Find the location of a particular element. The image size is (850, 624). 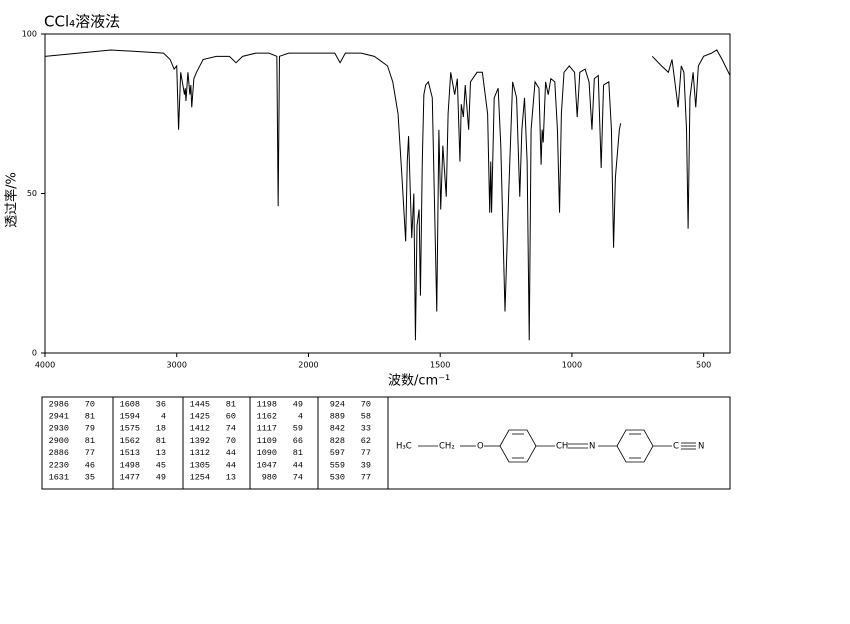

table-frame is located at coordinates (386, 443).